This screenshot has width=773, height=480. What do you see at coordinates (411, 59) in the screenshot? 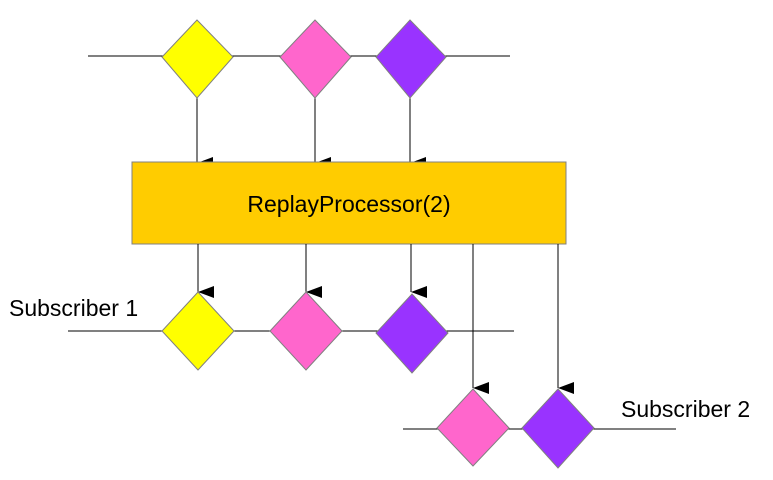
I see `source-item-purple` at bounding box center [411, 59].